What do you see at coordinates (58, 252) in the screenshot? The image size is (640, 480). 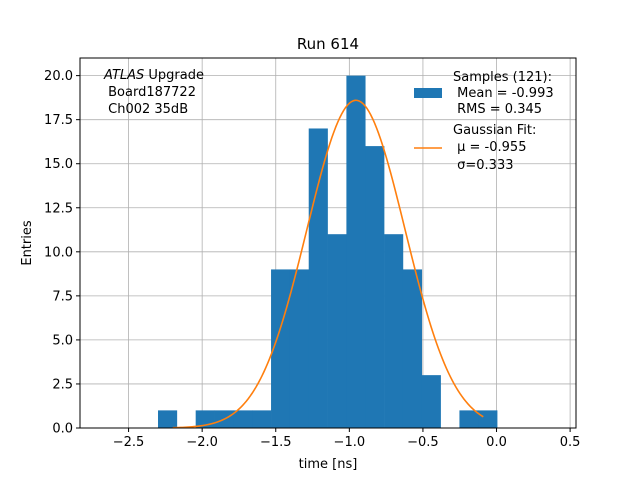 I see `y-tick-label: 10.0` at bounding box center [58, 252].